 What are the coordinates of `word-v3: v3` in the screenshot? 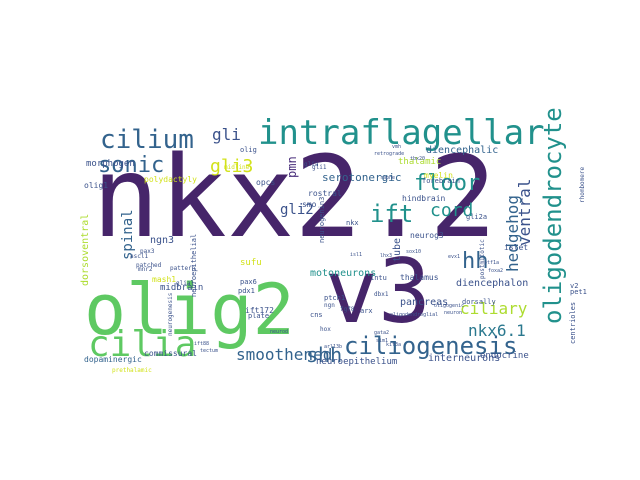 It's located at (378, 291).